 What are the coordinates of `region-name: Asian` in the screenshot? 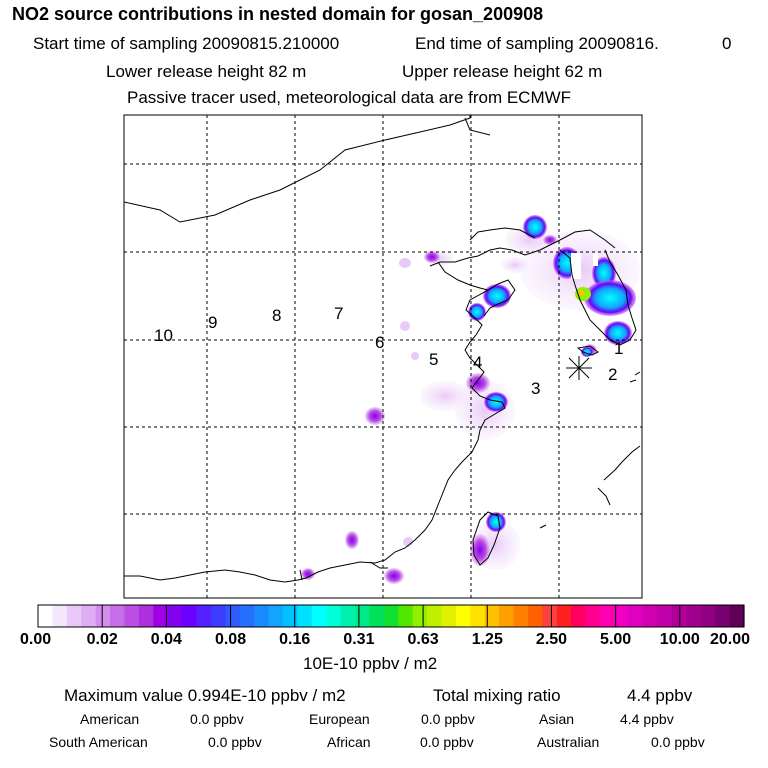 It's located at (557, 719).